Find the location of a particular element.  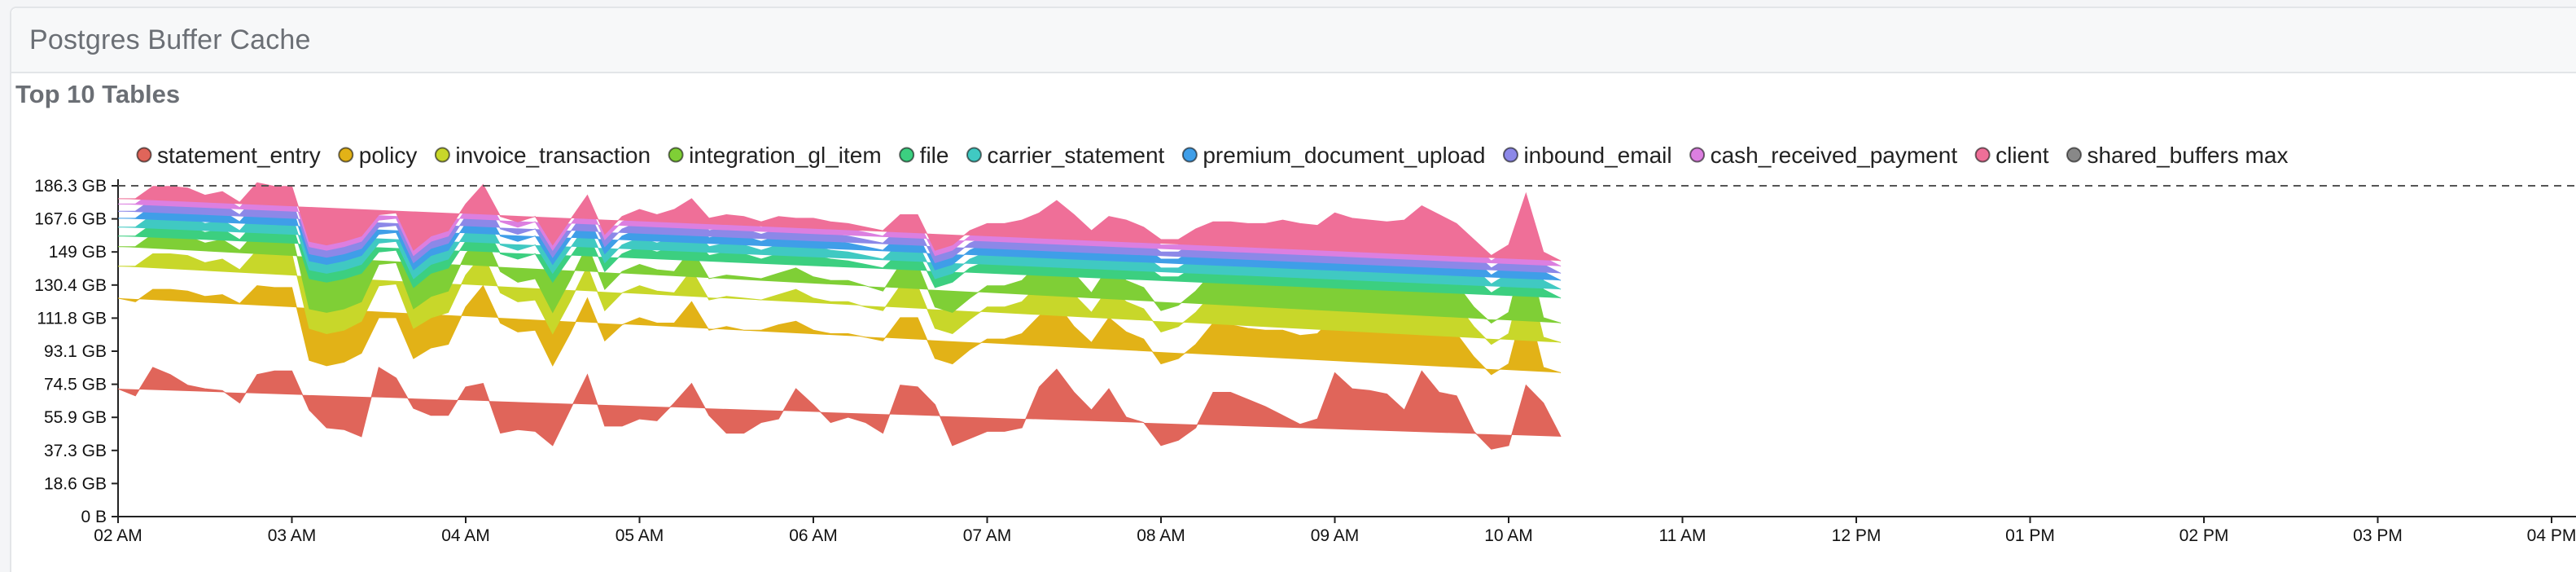

legend-item: file is located at coordinates (924, 155).